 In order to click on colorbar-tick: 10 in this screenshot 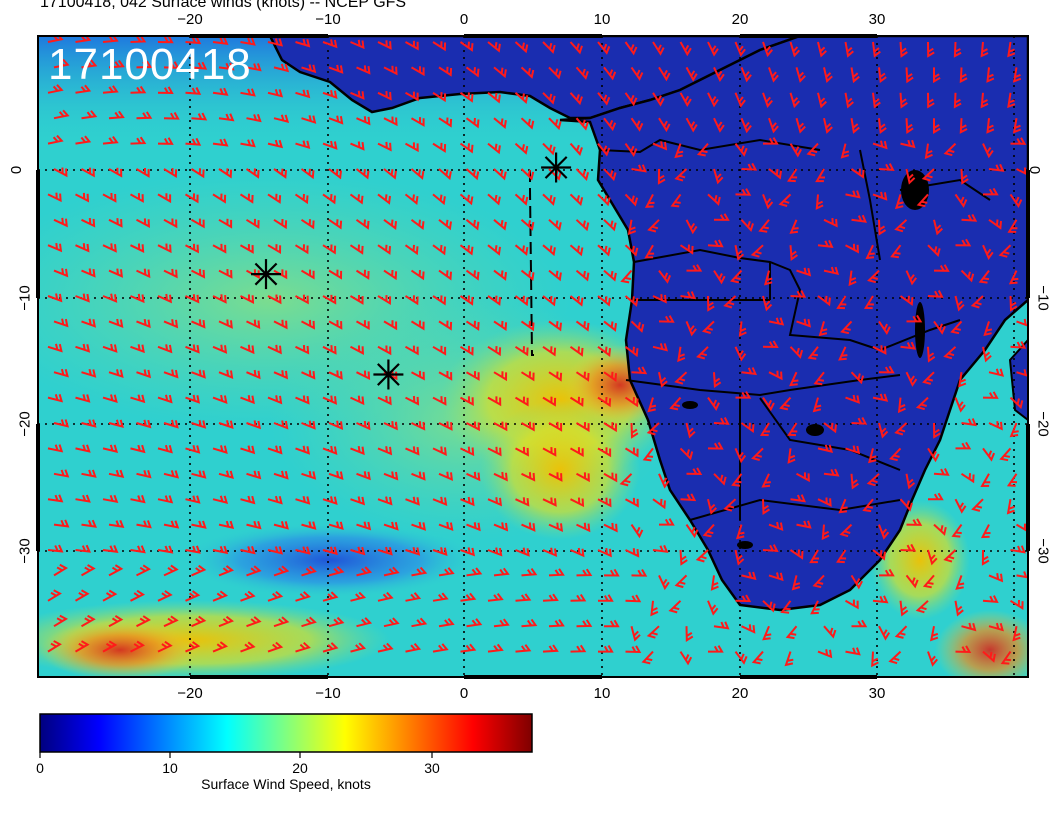, I will do `click(170, 768)`.